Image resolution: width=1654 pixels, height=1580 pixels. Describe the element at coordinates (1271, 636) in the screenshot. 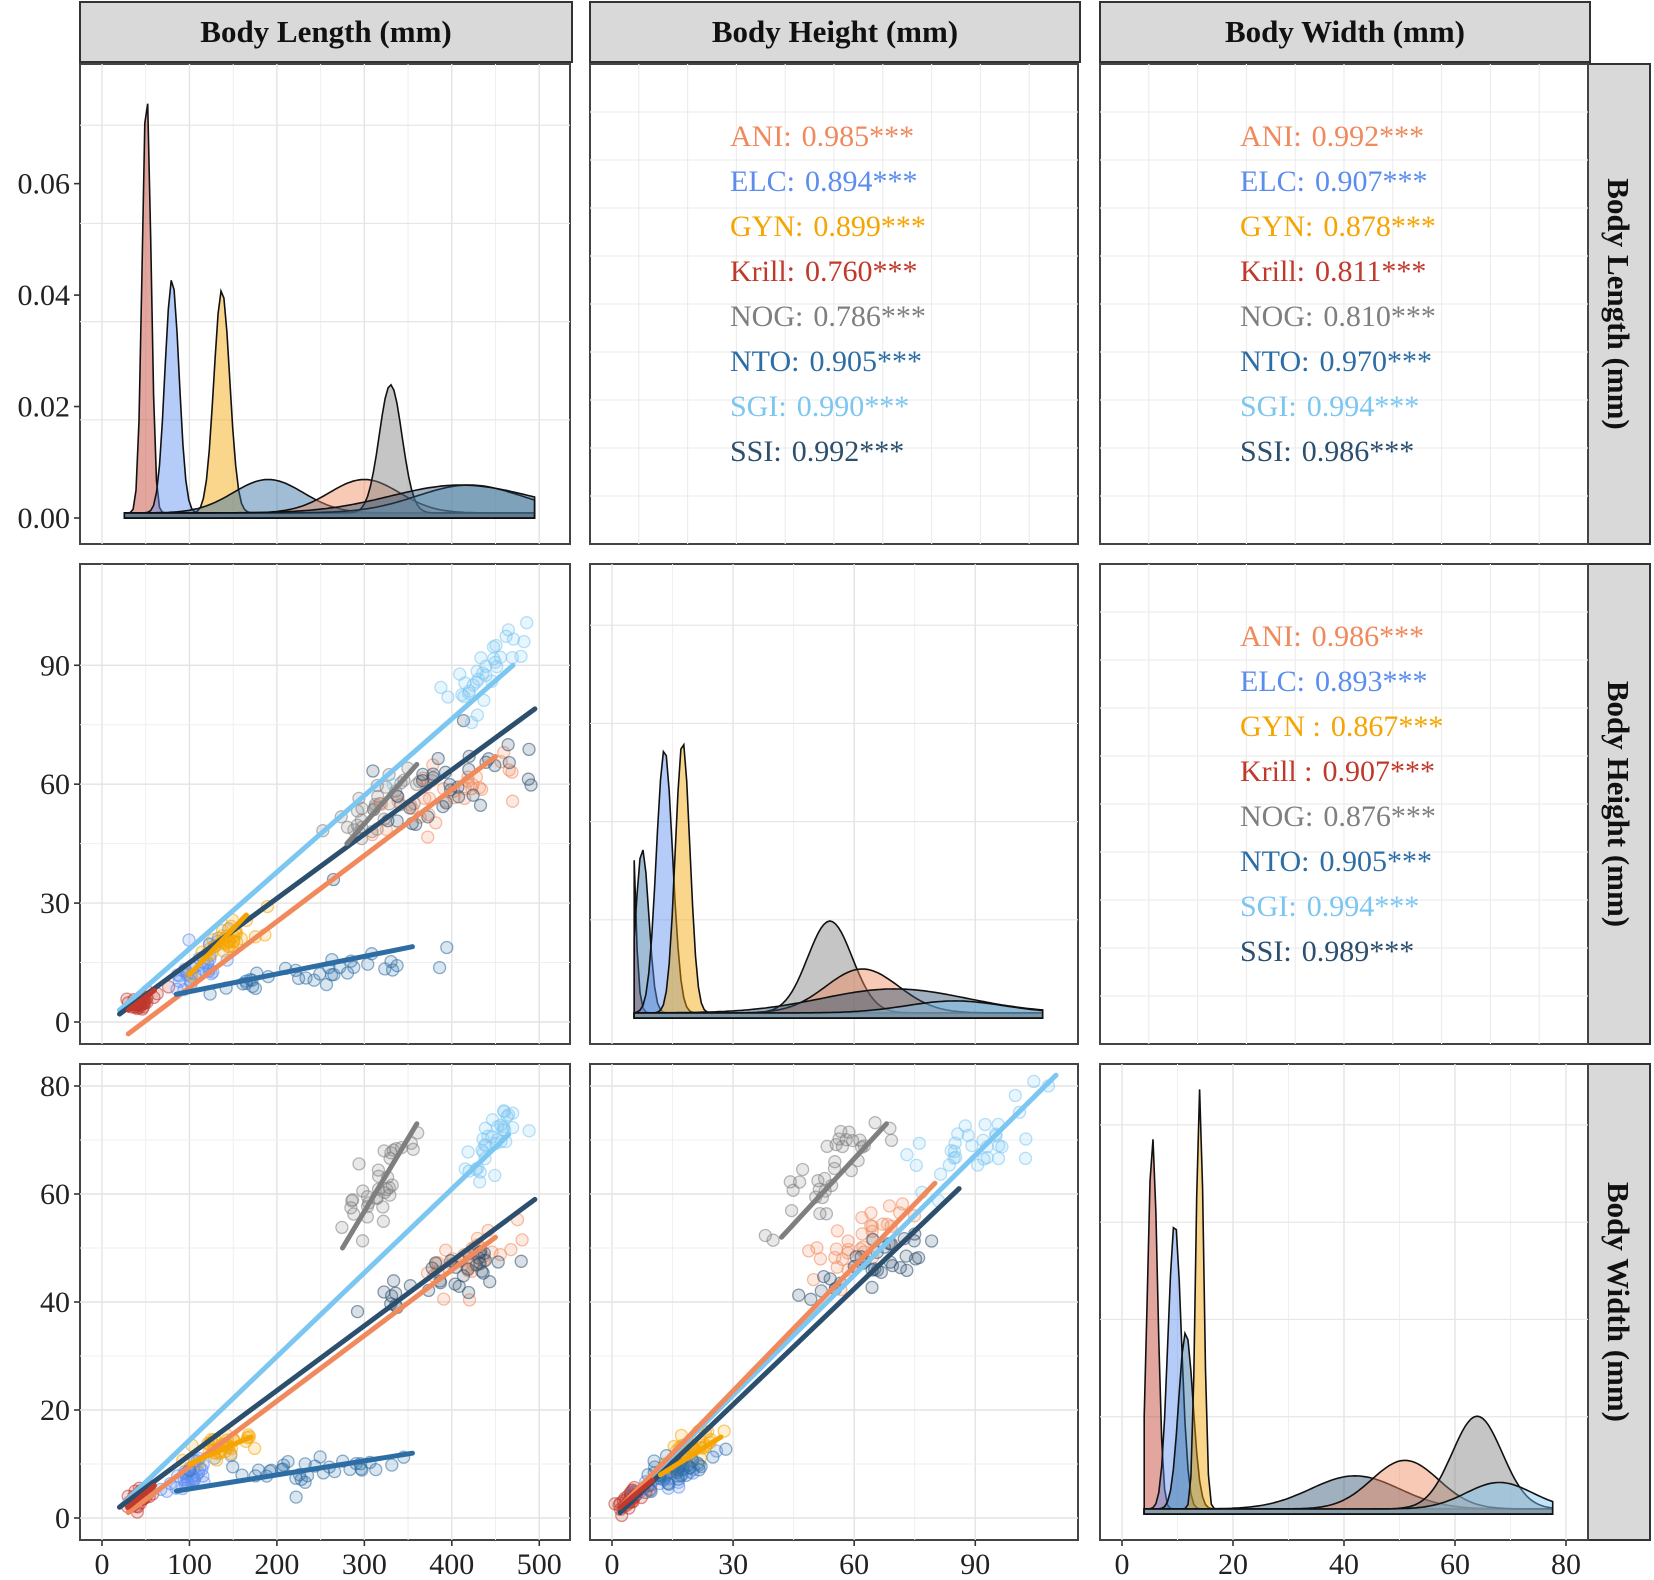

I see `correlation-label: ANI:` at that location.